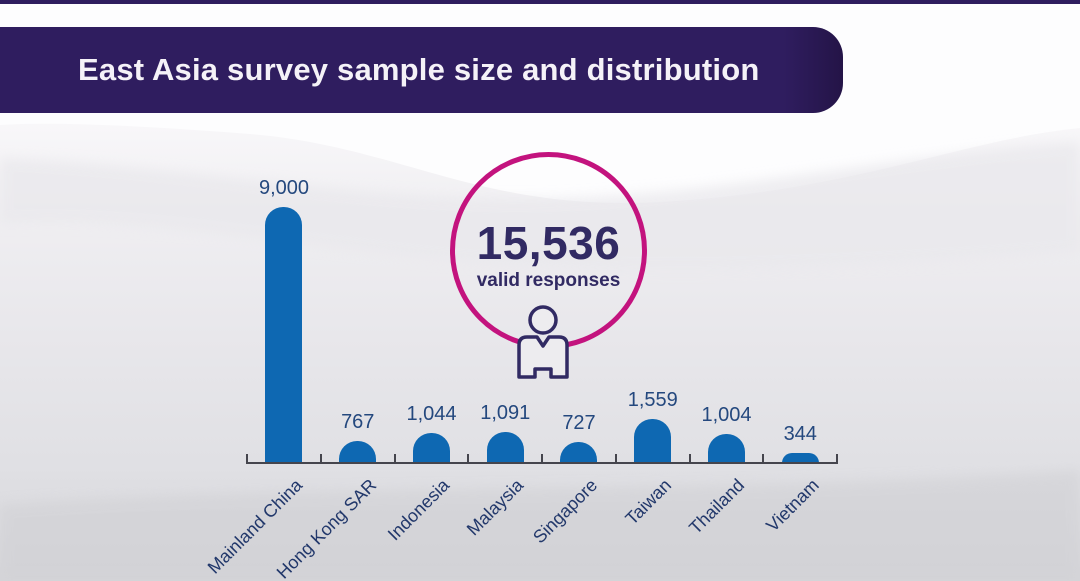 The image size is (1080, 581). What do you see at coordinates (726, 415) in the screenshot?
I see `bar-value-label: 1,004` at bounding box center [726, 415].